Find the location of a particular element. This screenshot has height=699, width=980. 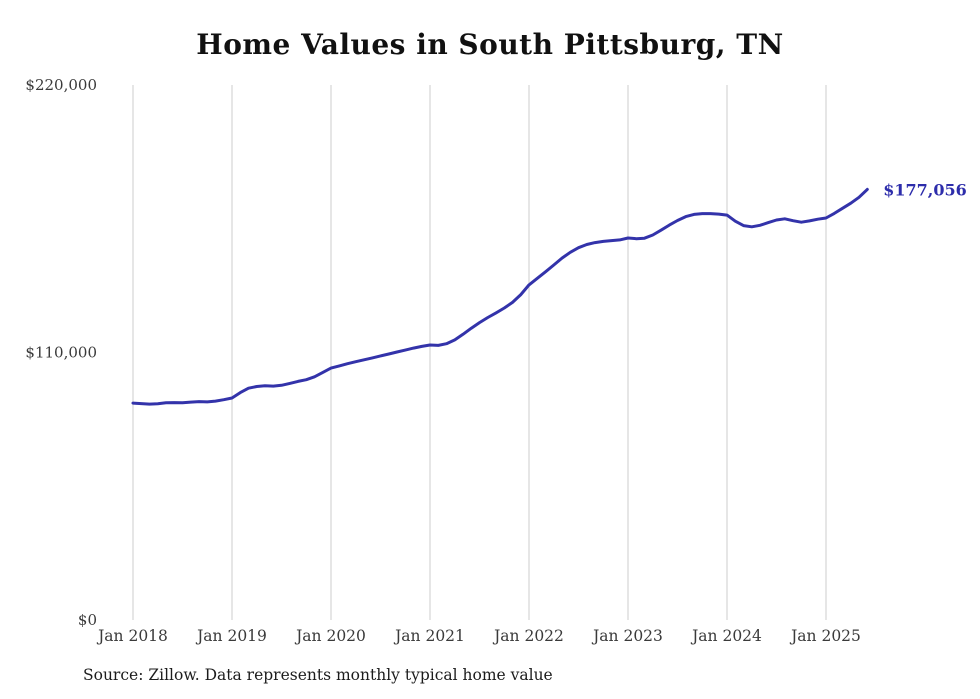

x-axis-tick-label: Jan 2024 is located at coordinates (726, 636).